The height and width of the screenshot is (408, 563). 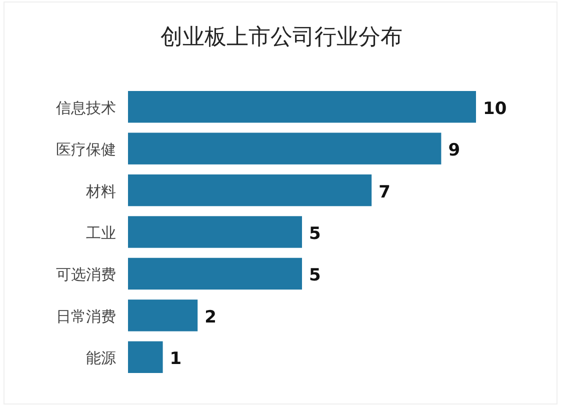 I want to click on y-tick-label: 能源, so click(x=101, y=358).